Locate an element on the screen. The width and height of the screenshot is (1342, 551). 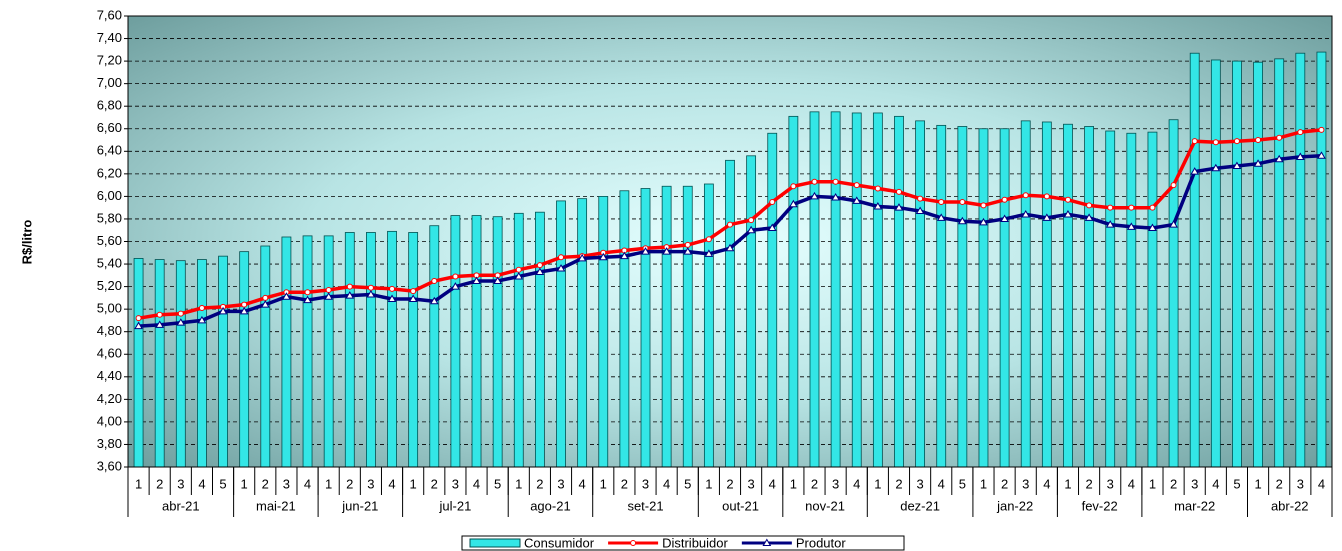
month-label: mai-21 is located at coordinates (276, 505).